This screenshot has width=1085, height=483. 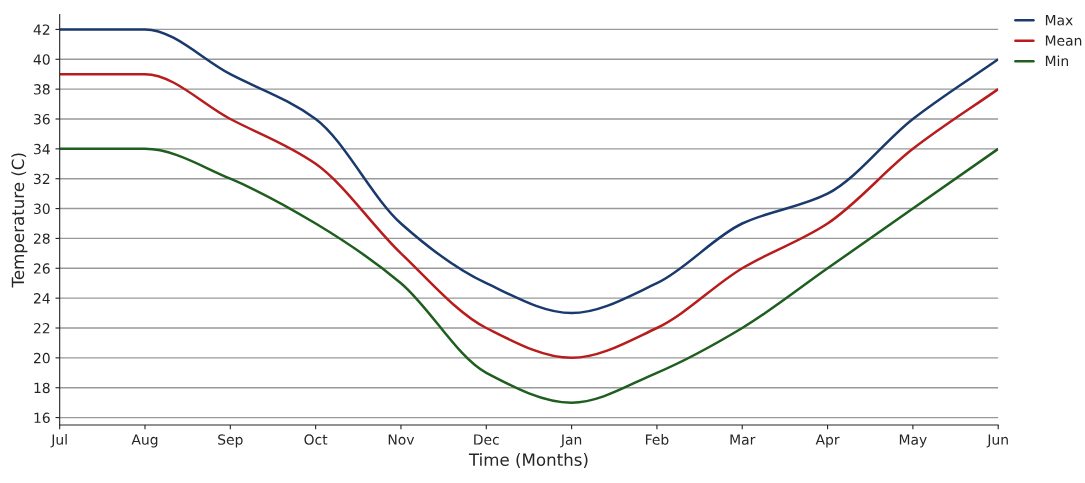 What do you see at coordinates (997, 441) in the screenshot?
I see `x-tick-label: Jun` at bounding box center [997, 441].